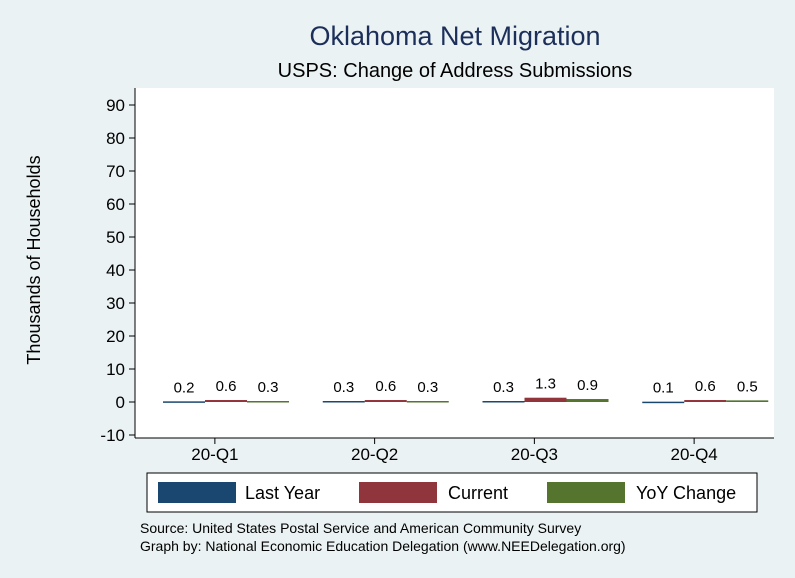 The height and width of the screenshot is (578, 795). What do you see at coordinates (478, 493) in the screenshot?
I see `legend-label: Current` at bounding box center [478, 493].